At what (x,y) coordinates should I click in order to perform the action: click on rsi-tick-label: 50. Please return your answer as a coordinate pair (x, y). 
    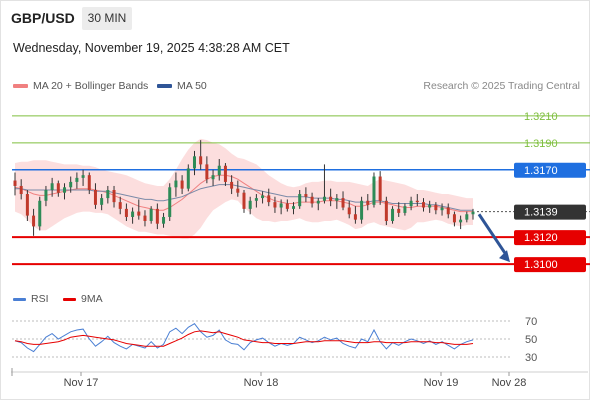
    Looking at the image, I should click on (531, 340).